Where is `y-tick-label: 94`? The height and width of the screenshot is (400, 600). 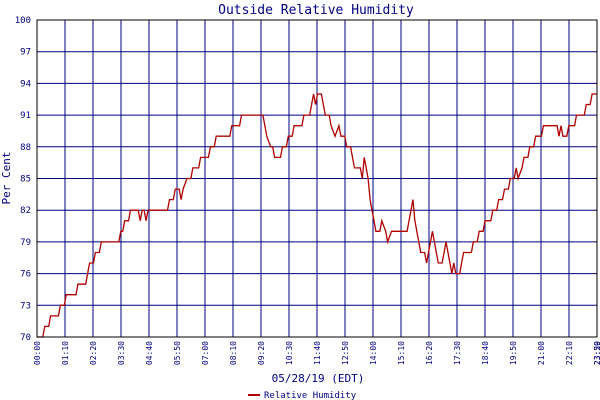 y-tick-label: 94 is located at coordinates (25, 84).